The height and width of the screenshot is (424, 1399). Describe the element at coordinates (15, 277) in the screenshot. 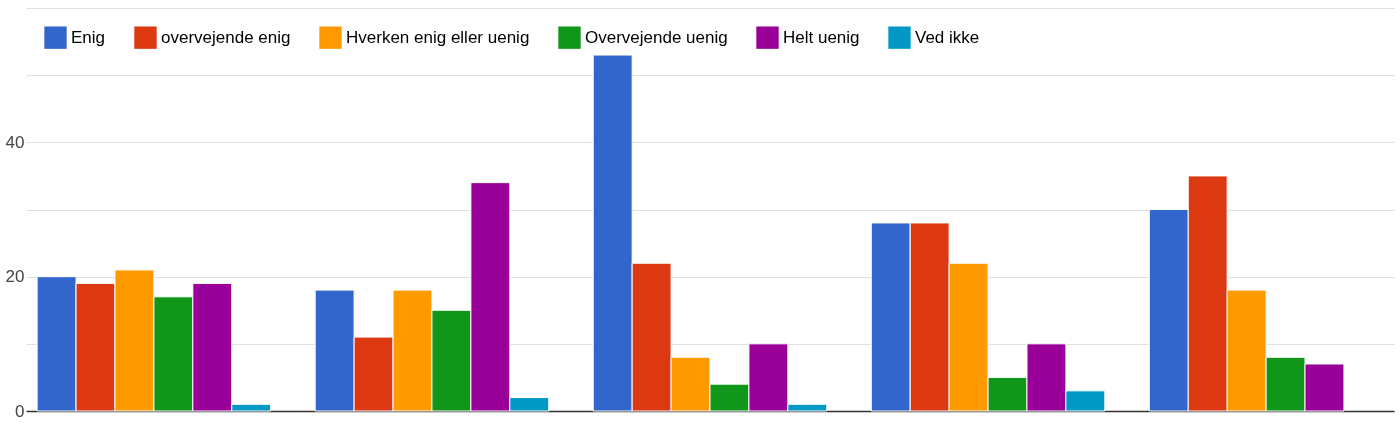

I see `y-tick-label: 20` at that location.